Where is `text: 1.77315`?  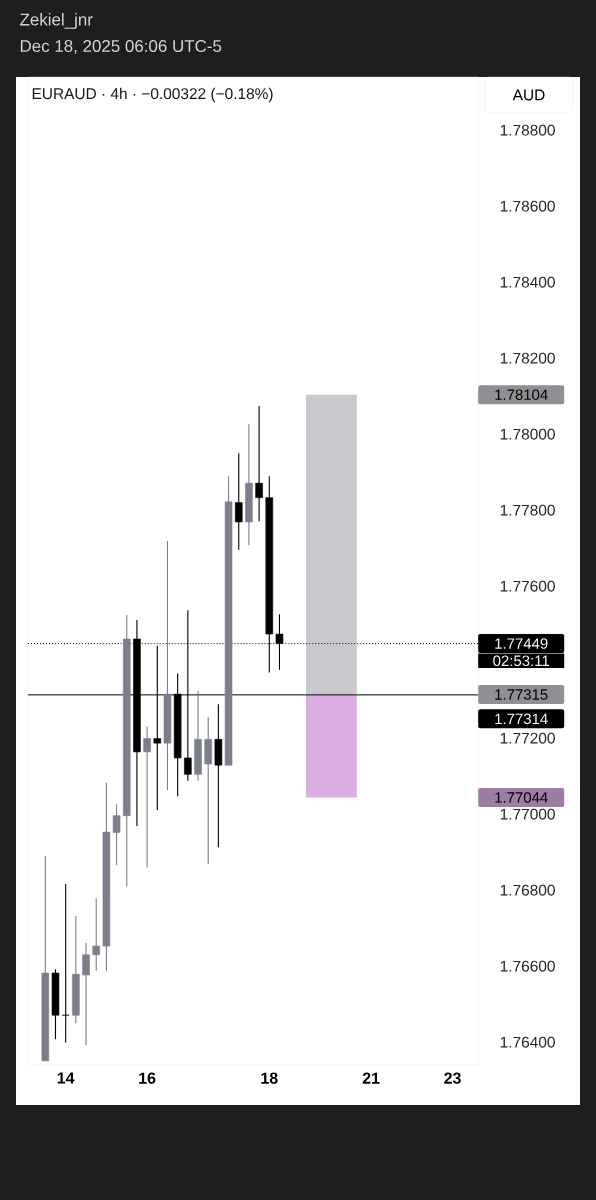
text: 1.77315 is located at coordinates (521, 694).